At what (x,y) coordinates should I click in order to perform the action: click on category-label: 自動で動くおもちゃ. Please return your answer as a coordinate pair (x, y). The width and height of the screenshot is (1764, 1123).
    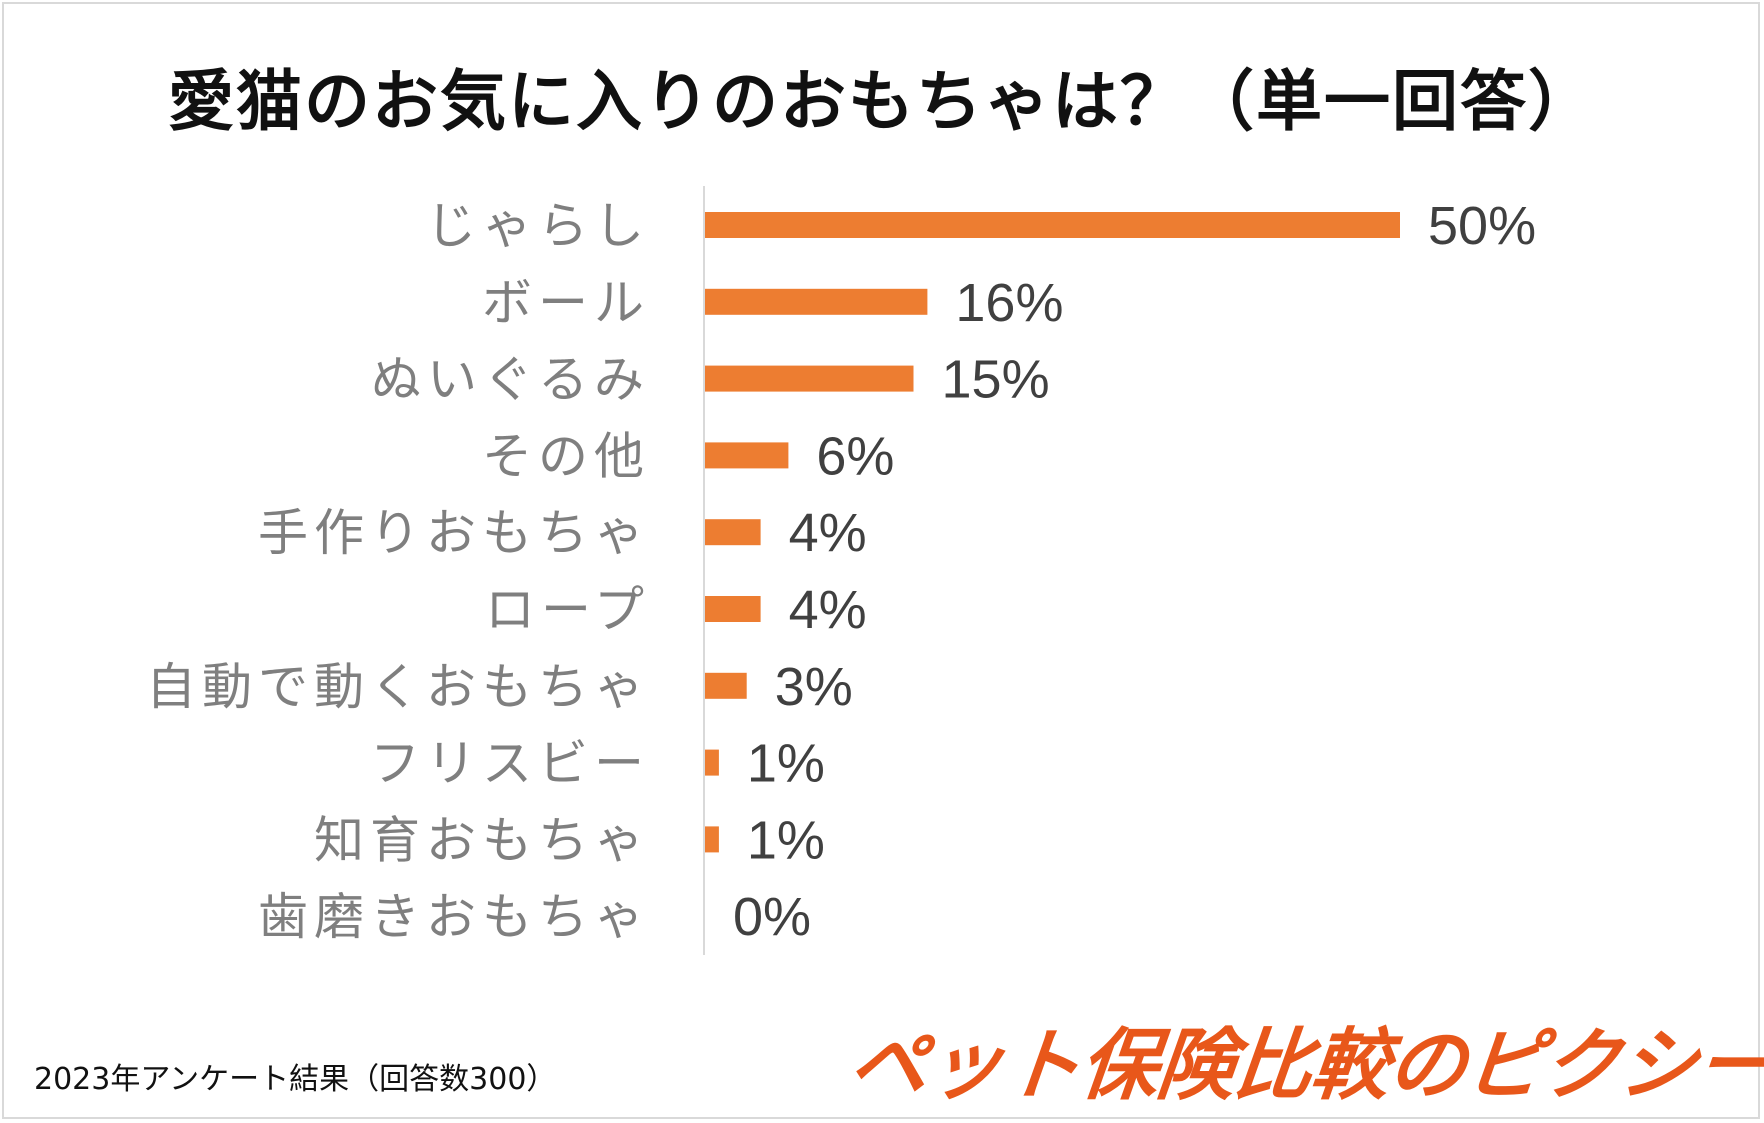
    Looking at the image, I should click on (398, 687).